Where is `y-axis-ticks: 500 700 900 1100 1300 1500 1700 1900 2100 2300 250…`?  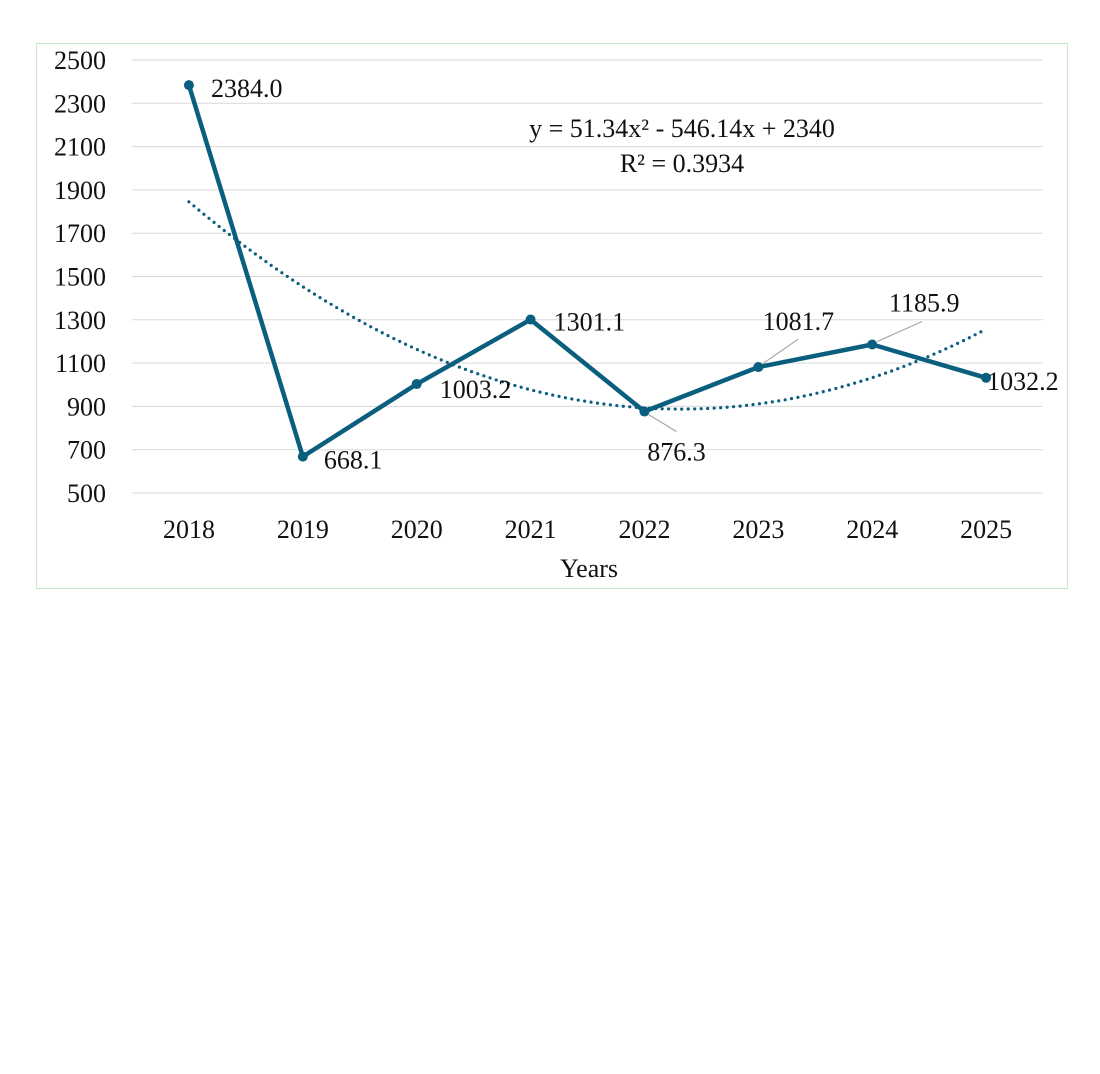 y-axis-ticks: 500 700 900 1100 1300 1500 1700 1900 2100 2300 250… is located at coordinates (80, 277).